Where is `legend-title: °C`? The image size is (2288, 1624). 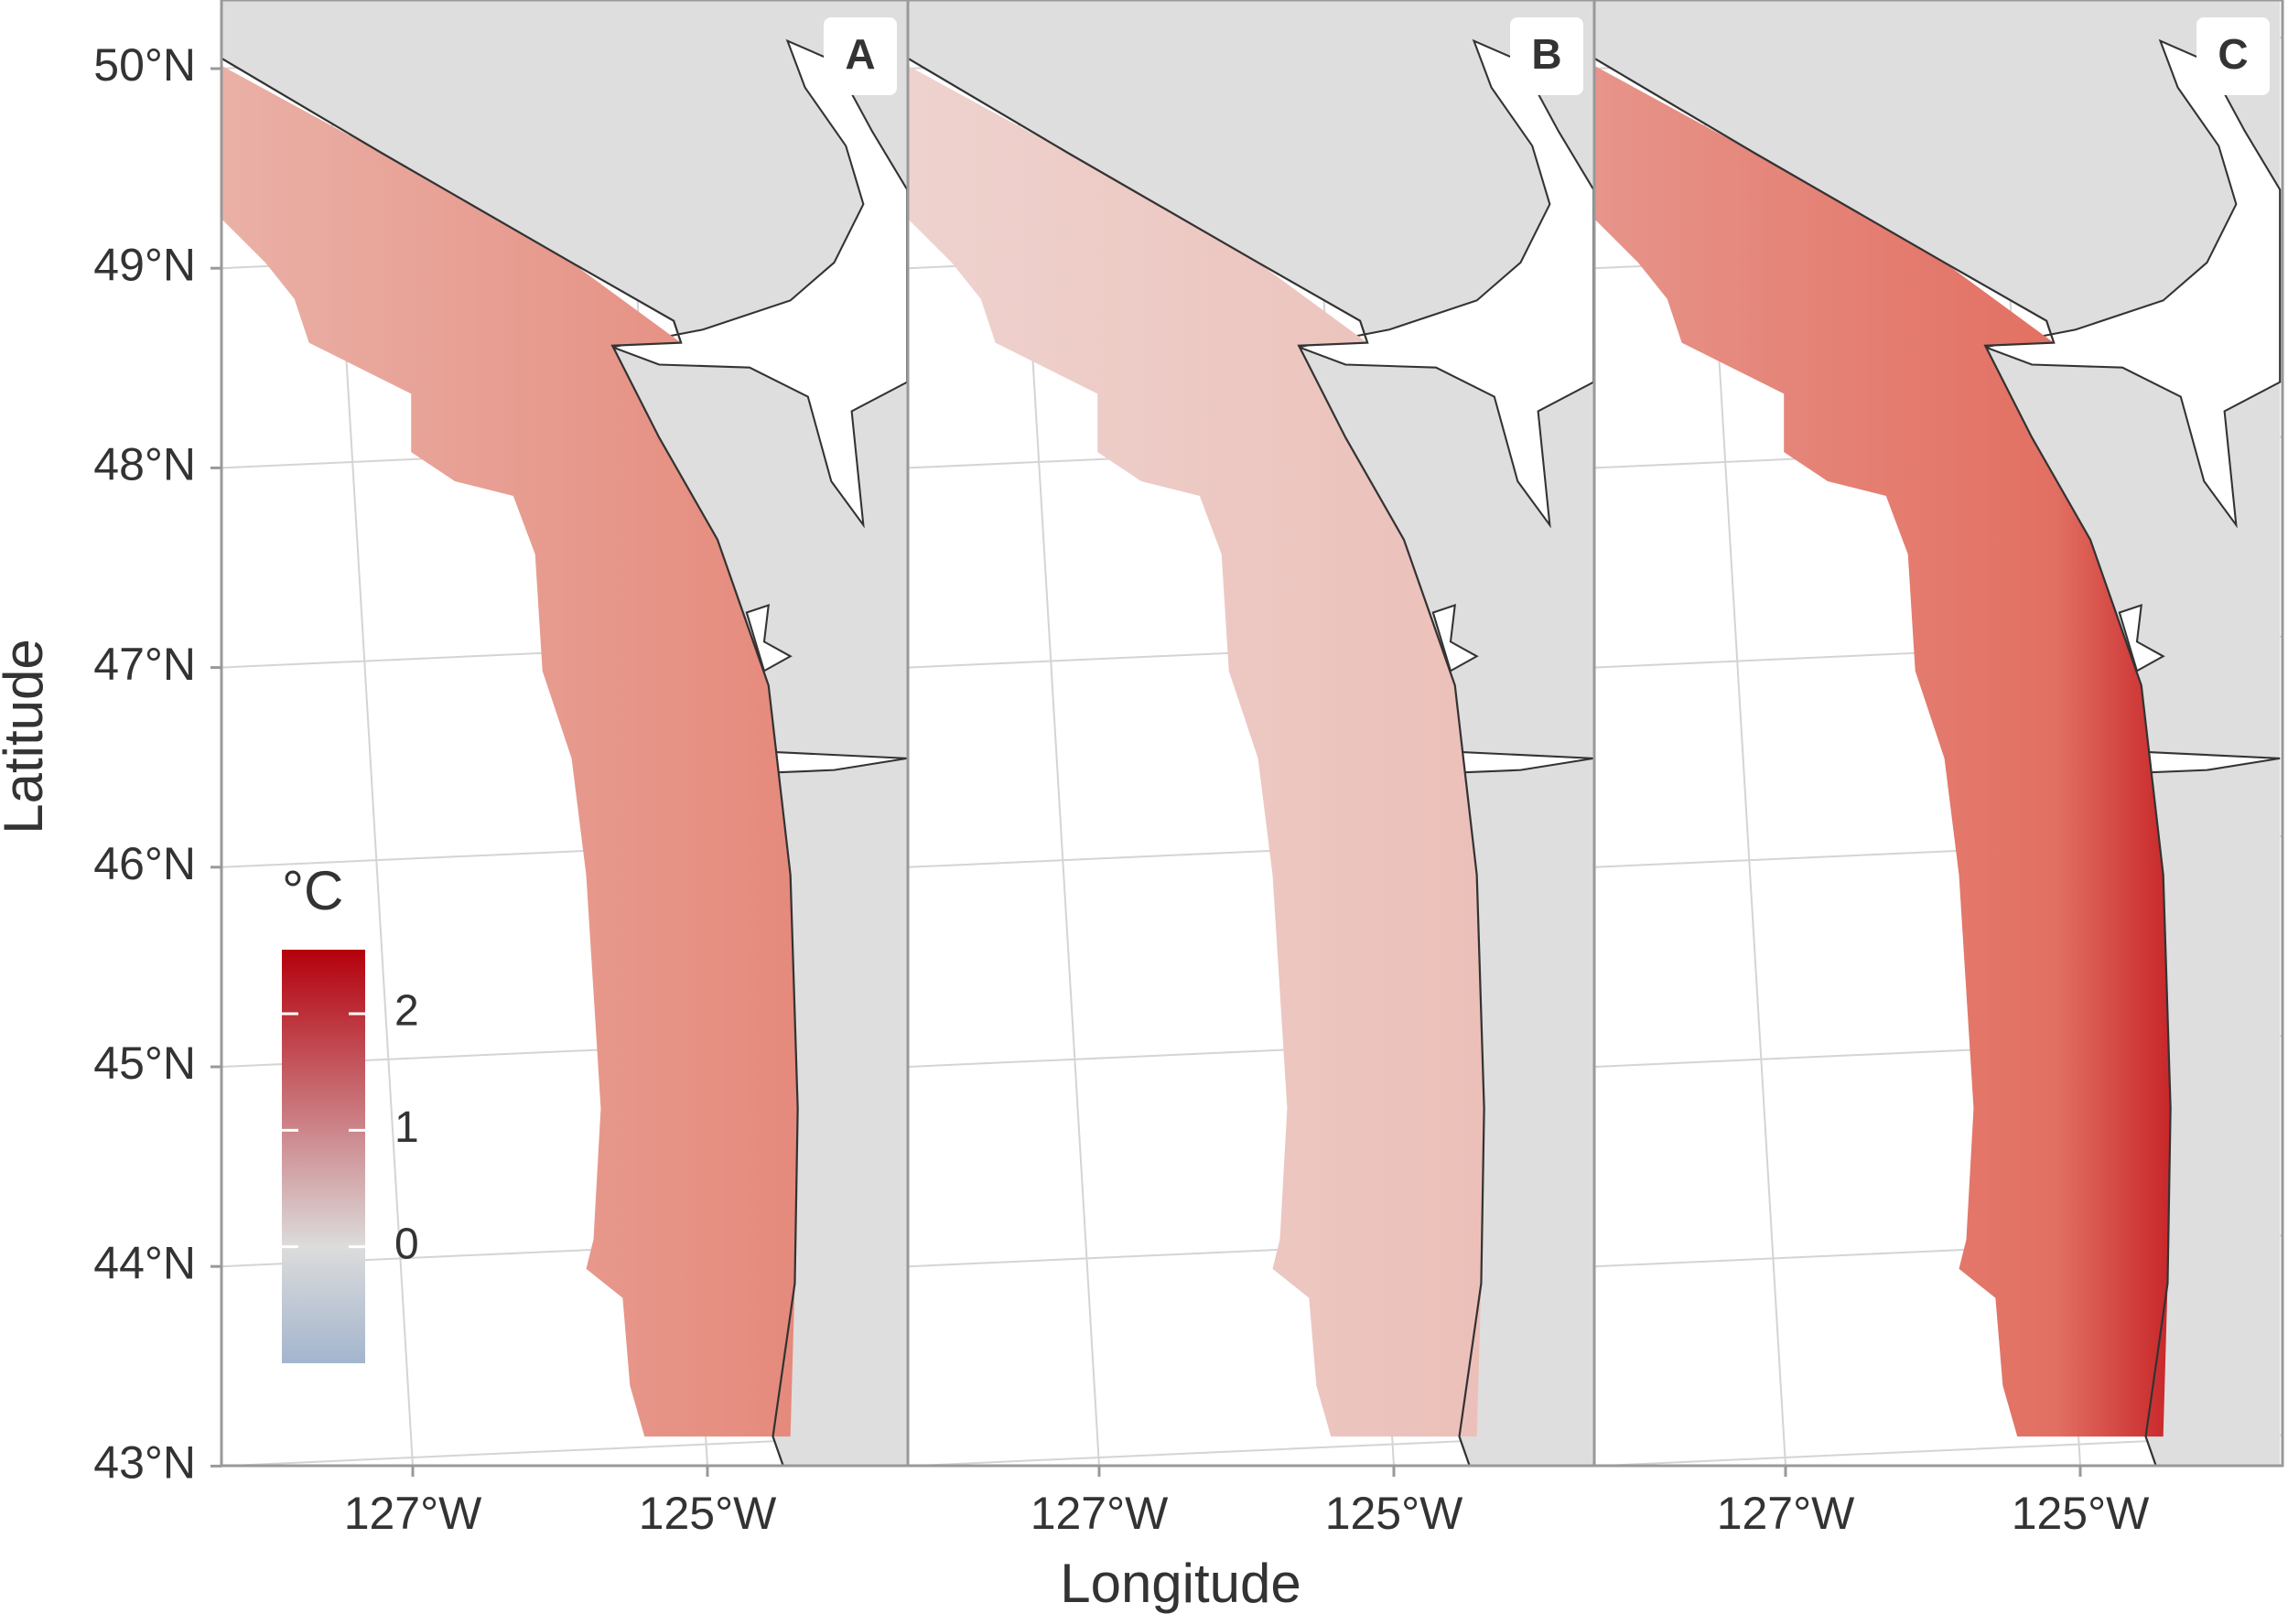 legend-title: °C is located at coordinates (312, 890).